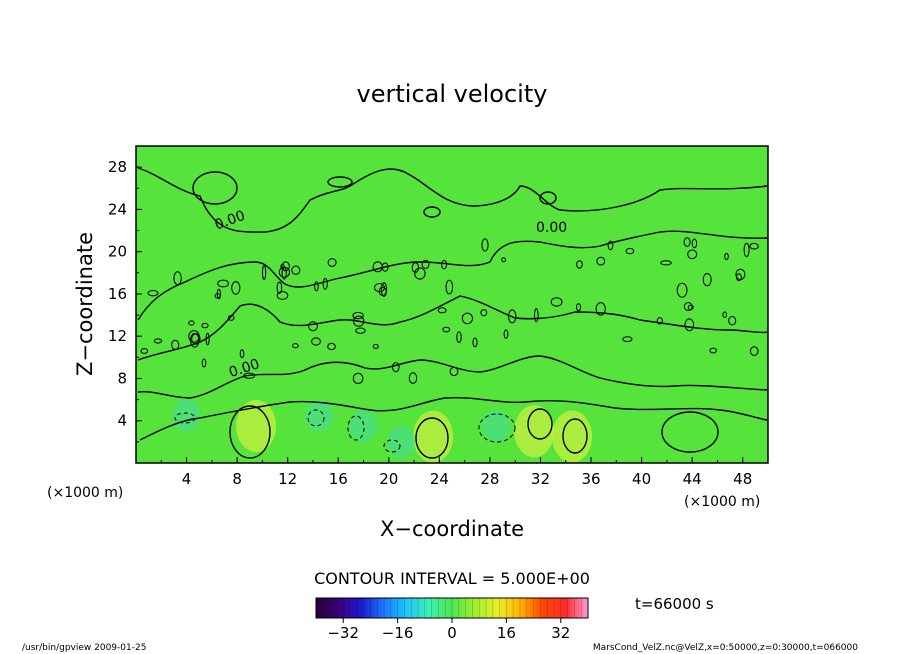  What do you see at coordinates (122, 421) in the screenshot?
I see `y-tick-label-1: 4` at bounding box center [122, 421].